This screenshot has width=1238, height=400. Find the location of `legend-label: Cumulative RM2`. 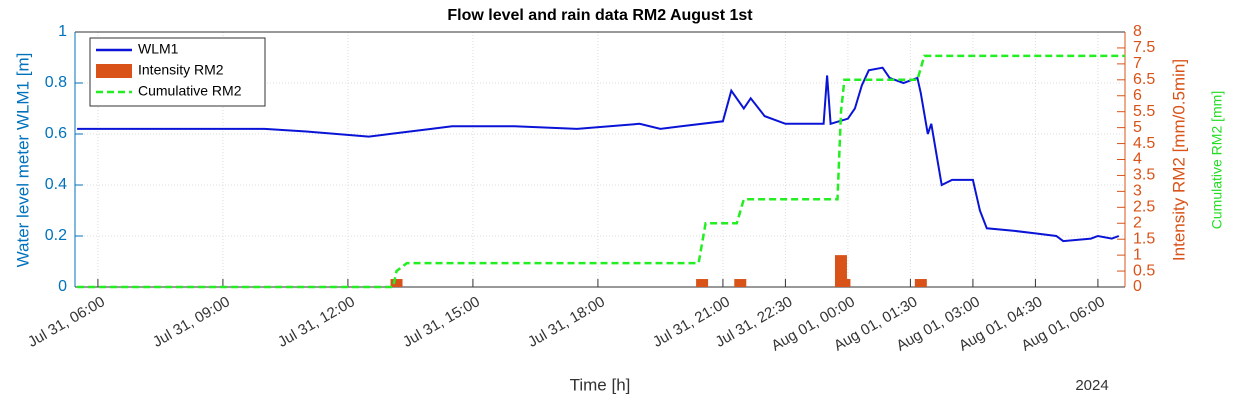

legend-label: Cumulative RM2 is located at coordinates (190, 91).